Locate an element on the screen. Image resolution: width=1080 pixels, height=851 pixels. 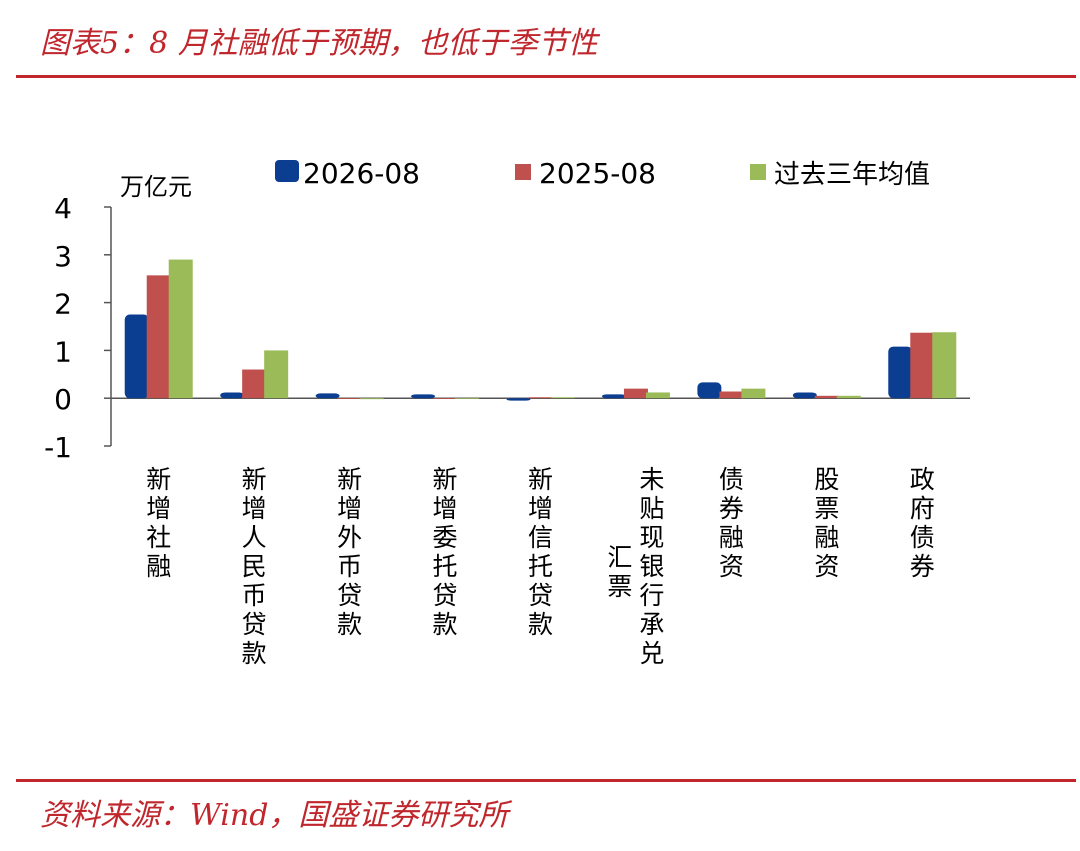
y-tick-label: -1 is located at coordinates (58, 447).